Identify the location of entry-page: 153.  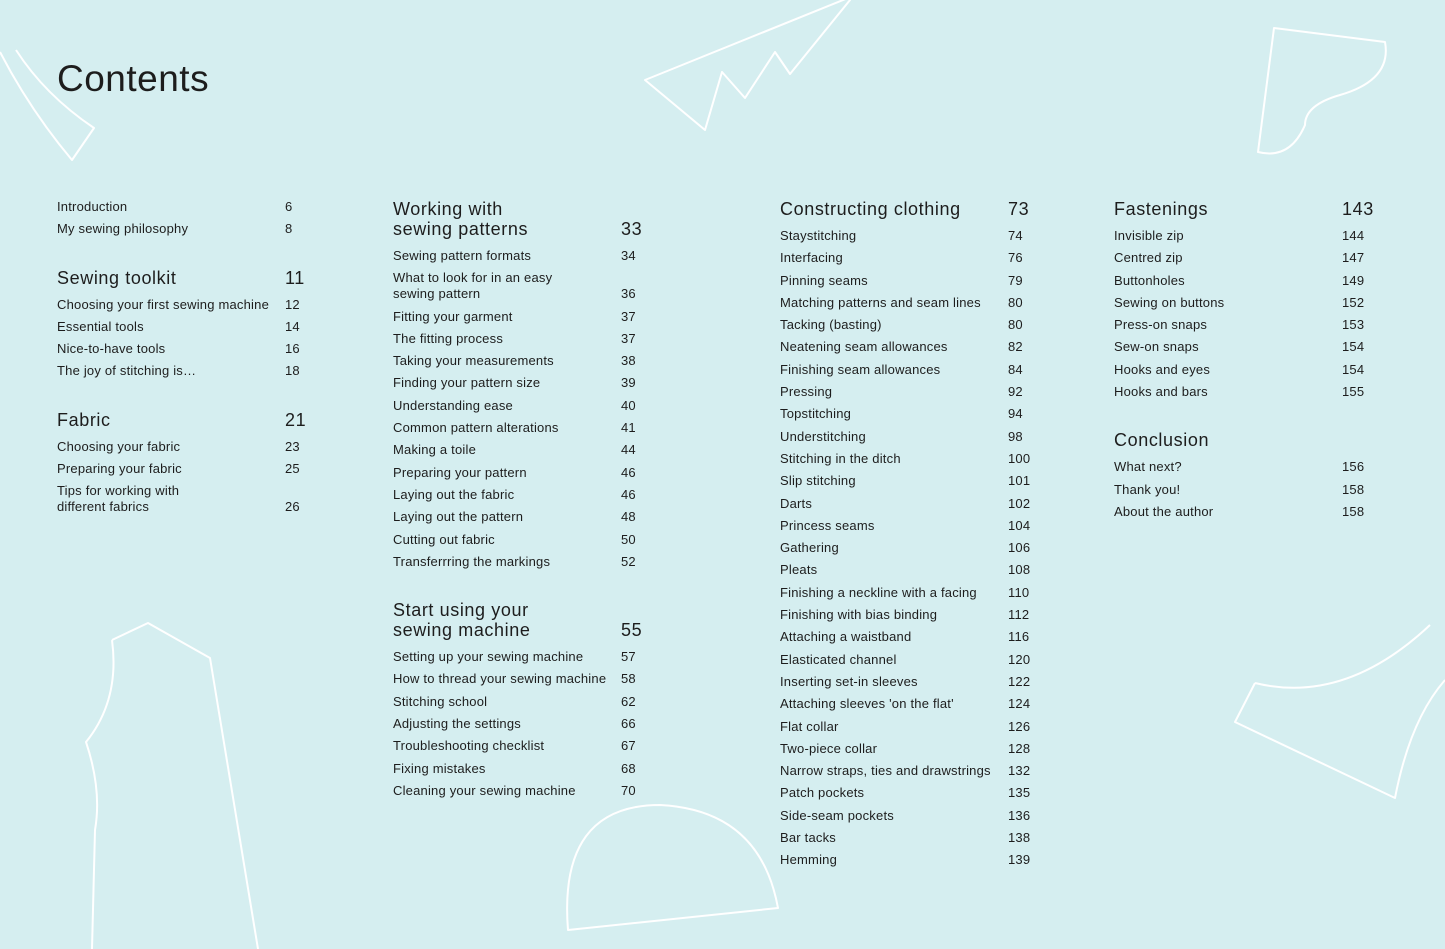
(1353, 325).